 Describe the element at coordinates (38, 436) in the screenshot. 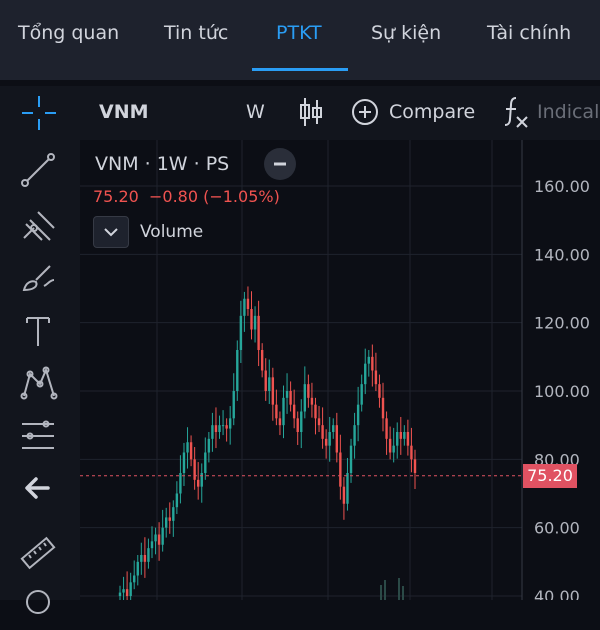

I see `fib-icon` at that location.